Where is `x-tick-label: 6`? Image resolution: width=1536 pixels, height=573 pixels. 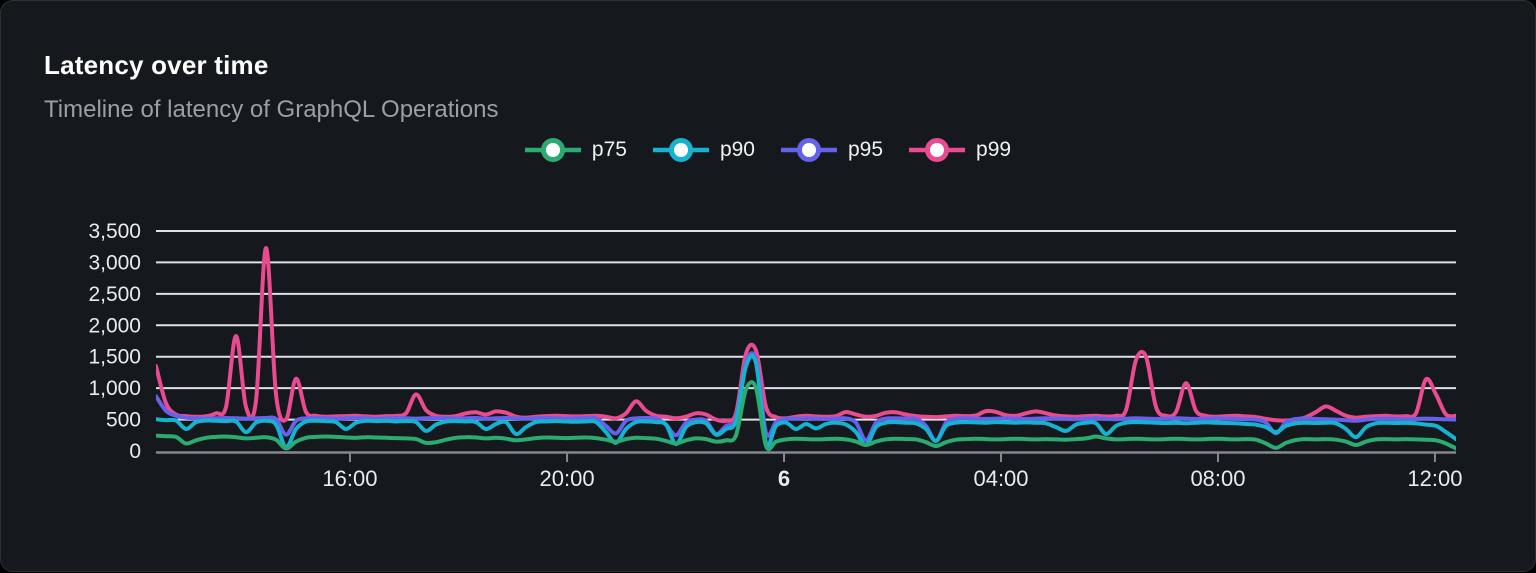
x-tick-label: 6 is located at coordinates (784, 478).